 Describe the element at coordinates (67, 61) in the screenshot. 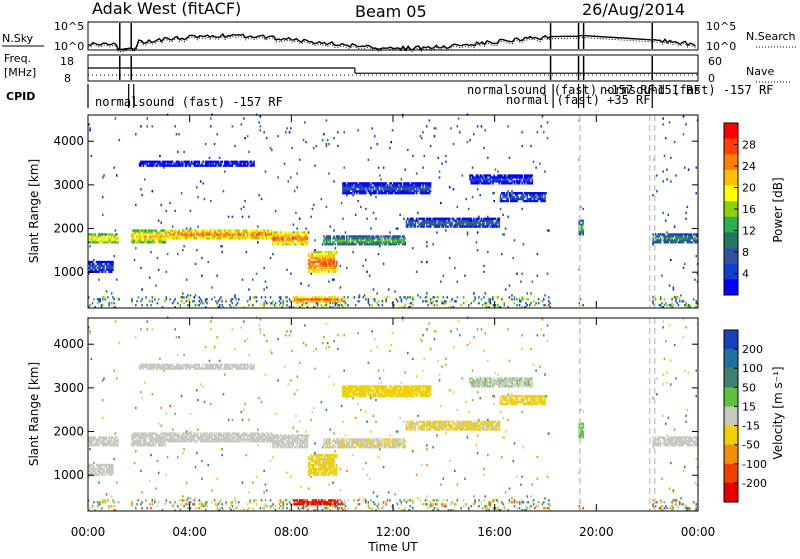

I see `freq-tick-top: 18` at that location.